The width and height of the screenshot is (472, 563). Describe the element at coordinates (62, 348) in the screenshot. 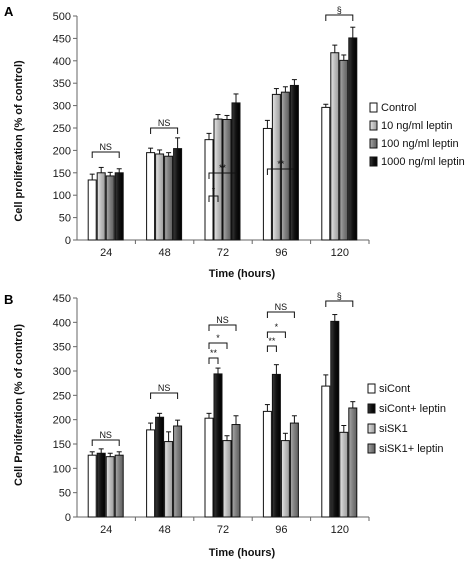

I see `panel-b-y-tick-label: 350` at that location.